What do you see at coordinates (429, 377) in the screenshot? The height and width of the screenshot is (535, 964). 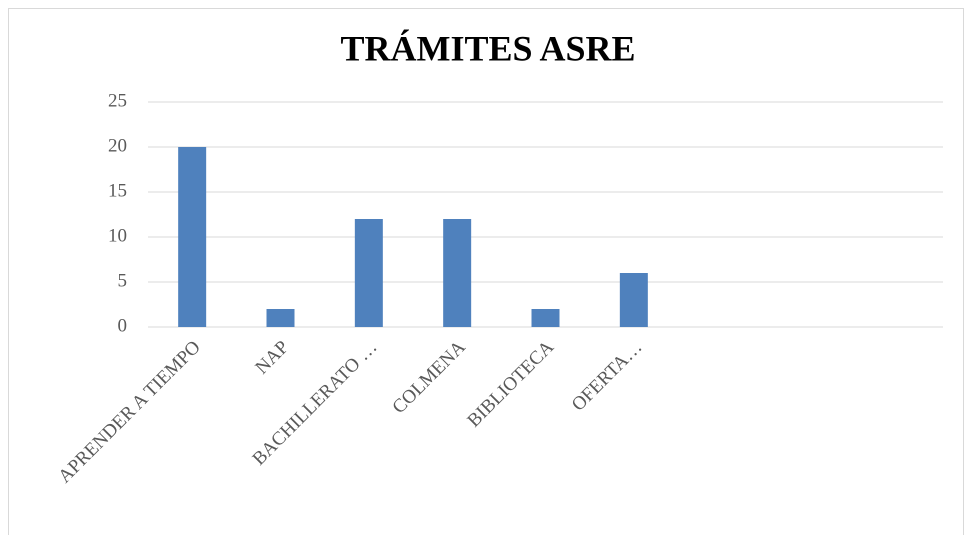 I see `x-tick-label: COLMENA` at bounding box center [429, 377].